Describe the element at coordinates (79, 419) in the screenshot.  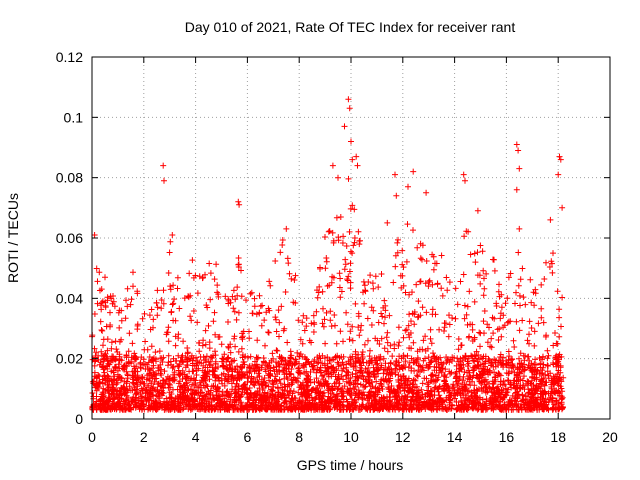
I see `y-tick-label: 0` at that location.